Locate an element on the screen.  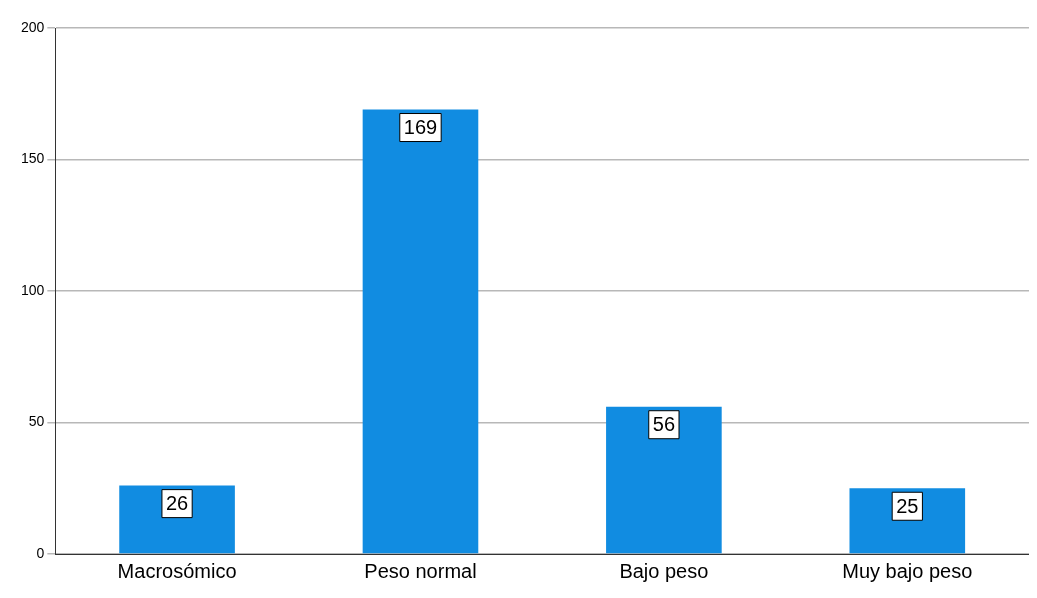
y-tick-label: 50 is located at coordinates (36, 421).